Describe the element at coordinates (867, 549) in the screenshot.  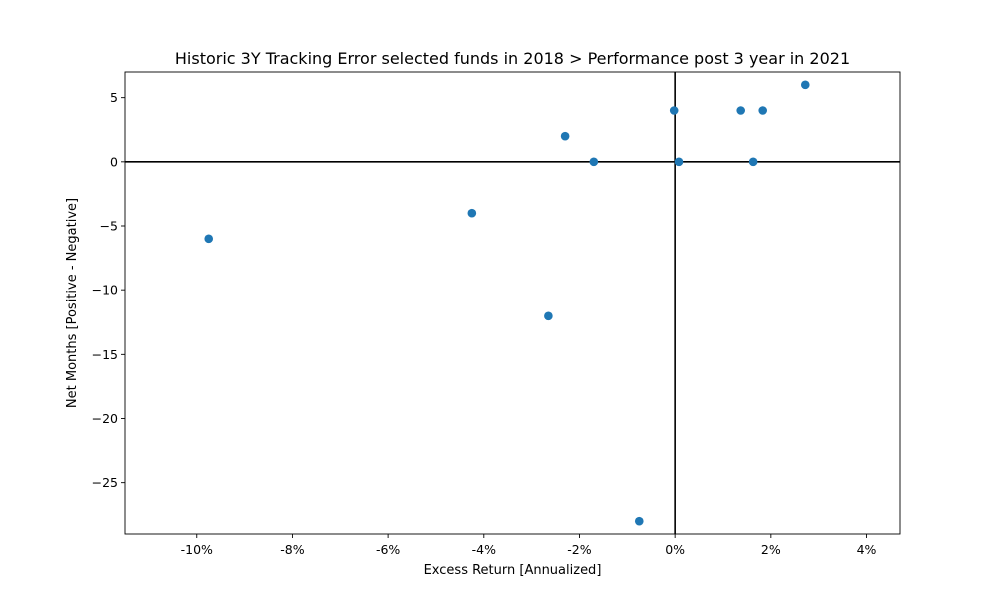
I see `x-tick-label: 4%` at that location.